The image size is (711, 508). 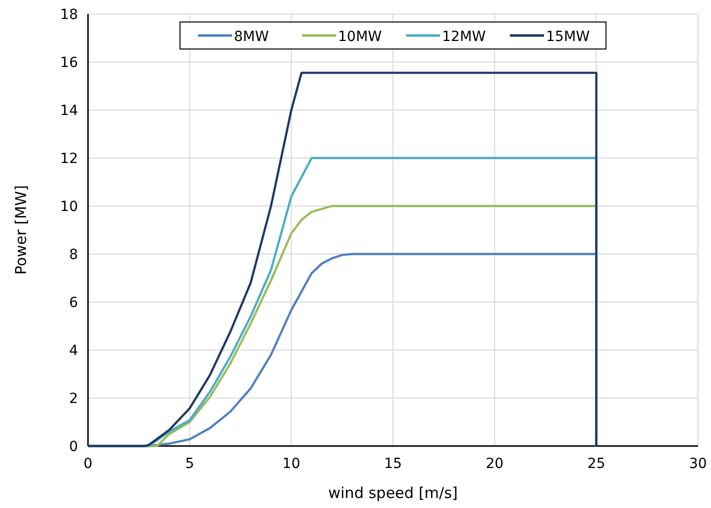 I want to click on y-tick-label: 0, so click(x=73, y=447).